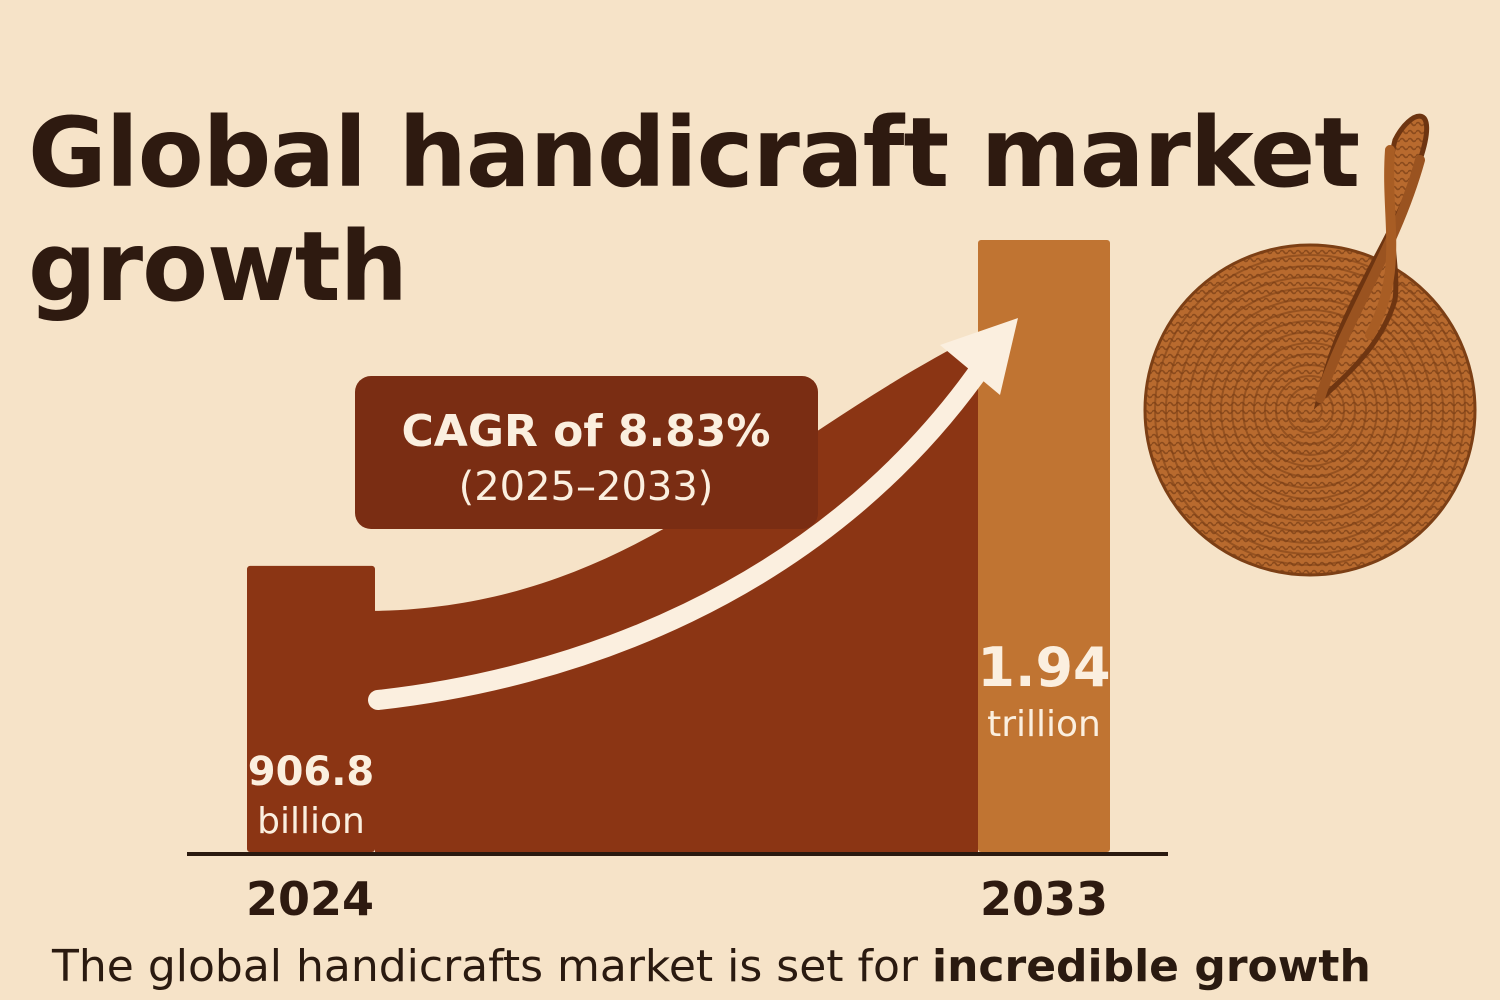 The height and width of the screenshot is (1000, 1500). What do you see at coordinates (311, 821) in the screenshot?
I see `data-label-2024-unit: billion` at bounding box center [311, 821].